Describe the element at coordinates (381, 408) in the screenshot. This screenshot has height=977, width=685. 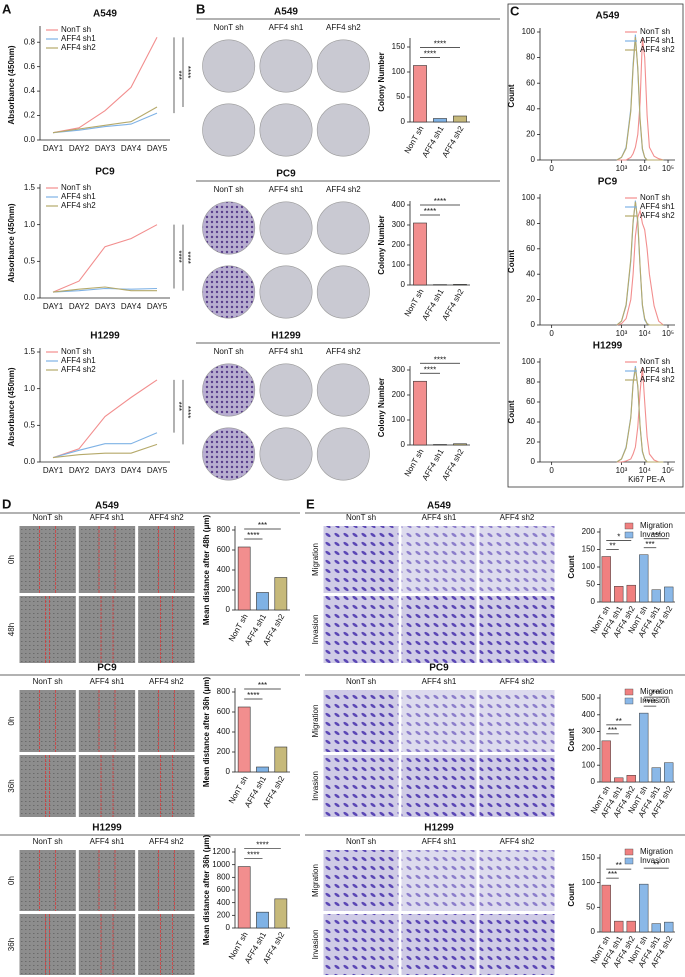
I see `y-axis-label: Colony Number` at that location.